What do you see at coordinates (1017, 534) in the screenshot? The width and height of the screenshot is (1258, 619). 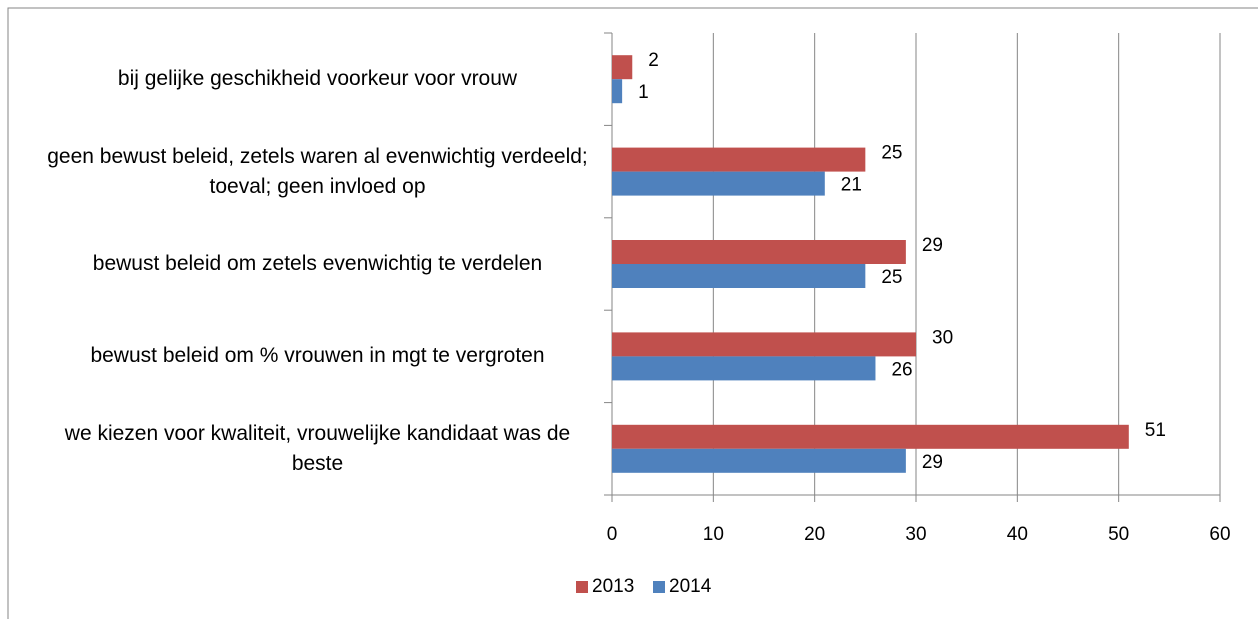 I see `x-tick-label: 40` at bounding box center [1017, 534].